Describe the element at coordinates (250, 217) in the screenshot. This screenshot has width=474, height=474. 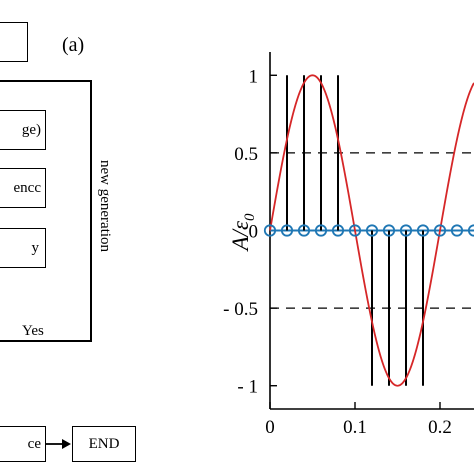
I see `y-axis-label-subscript: 0` at that location.